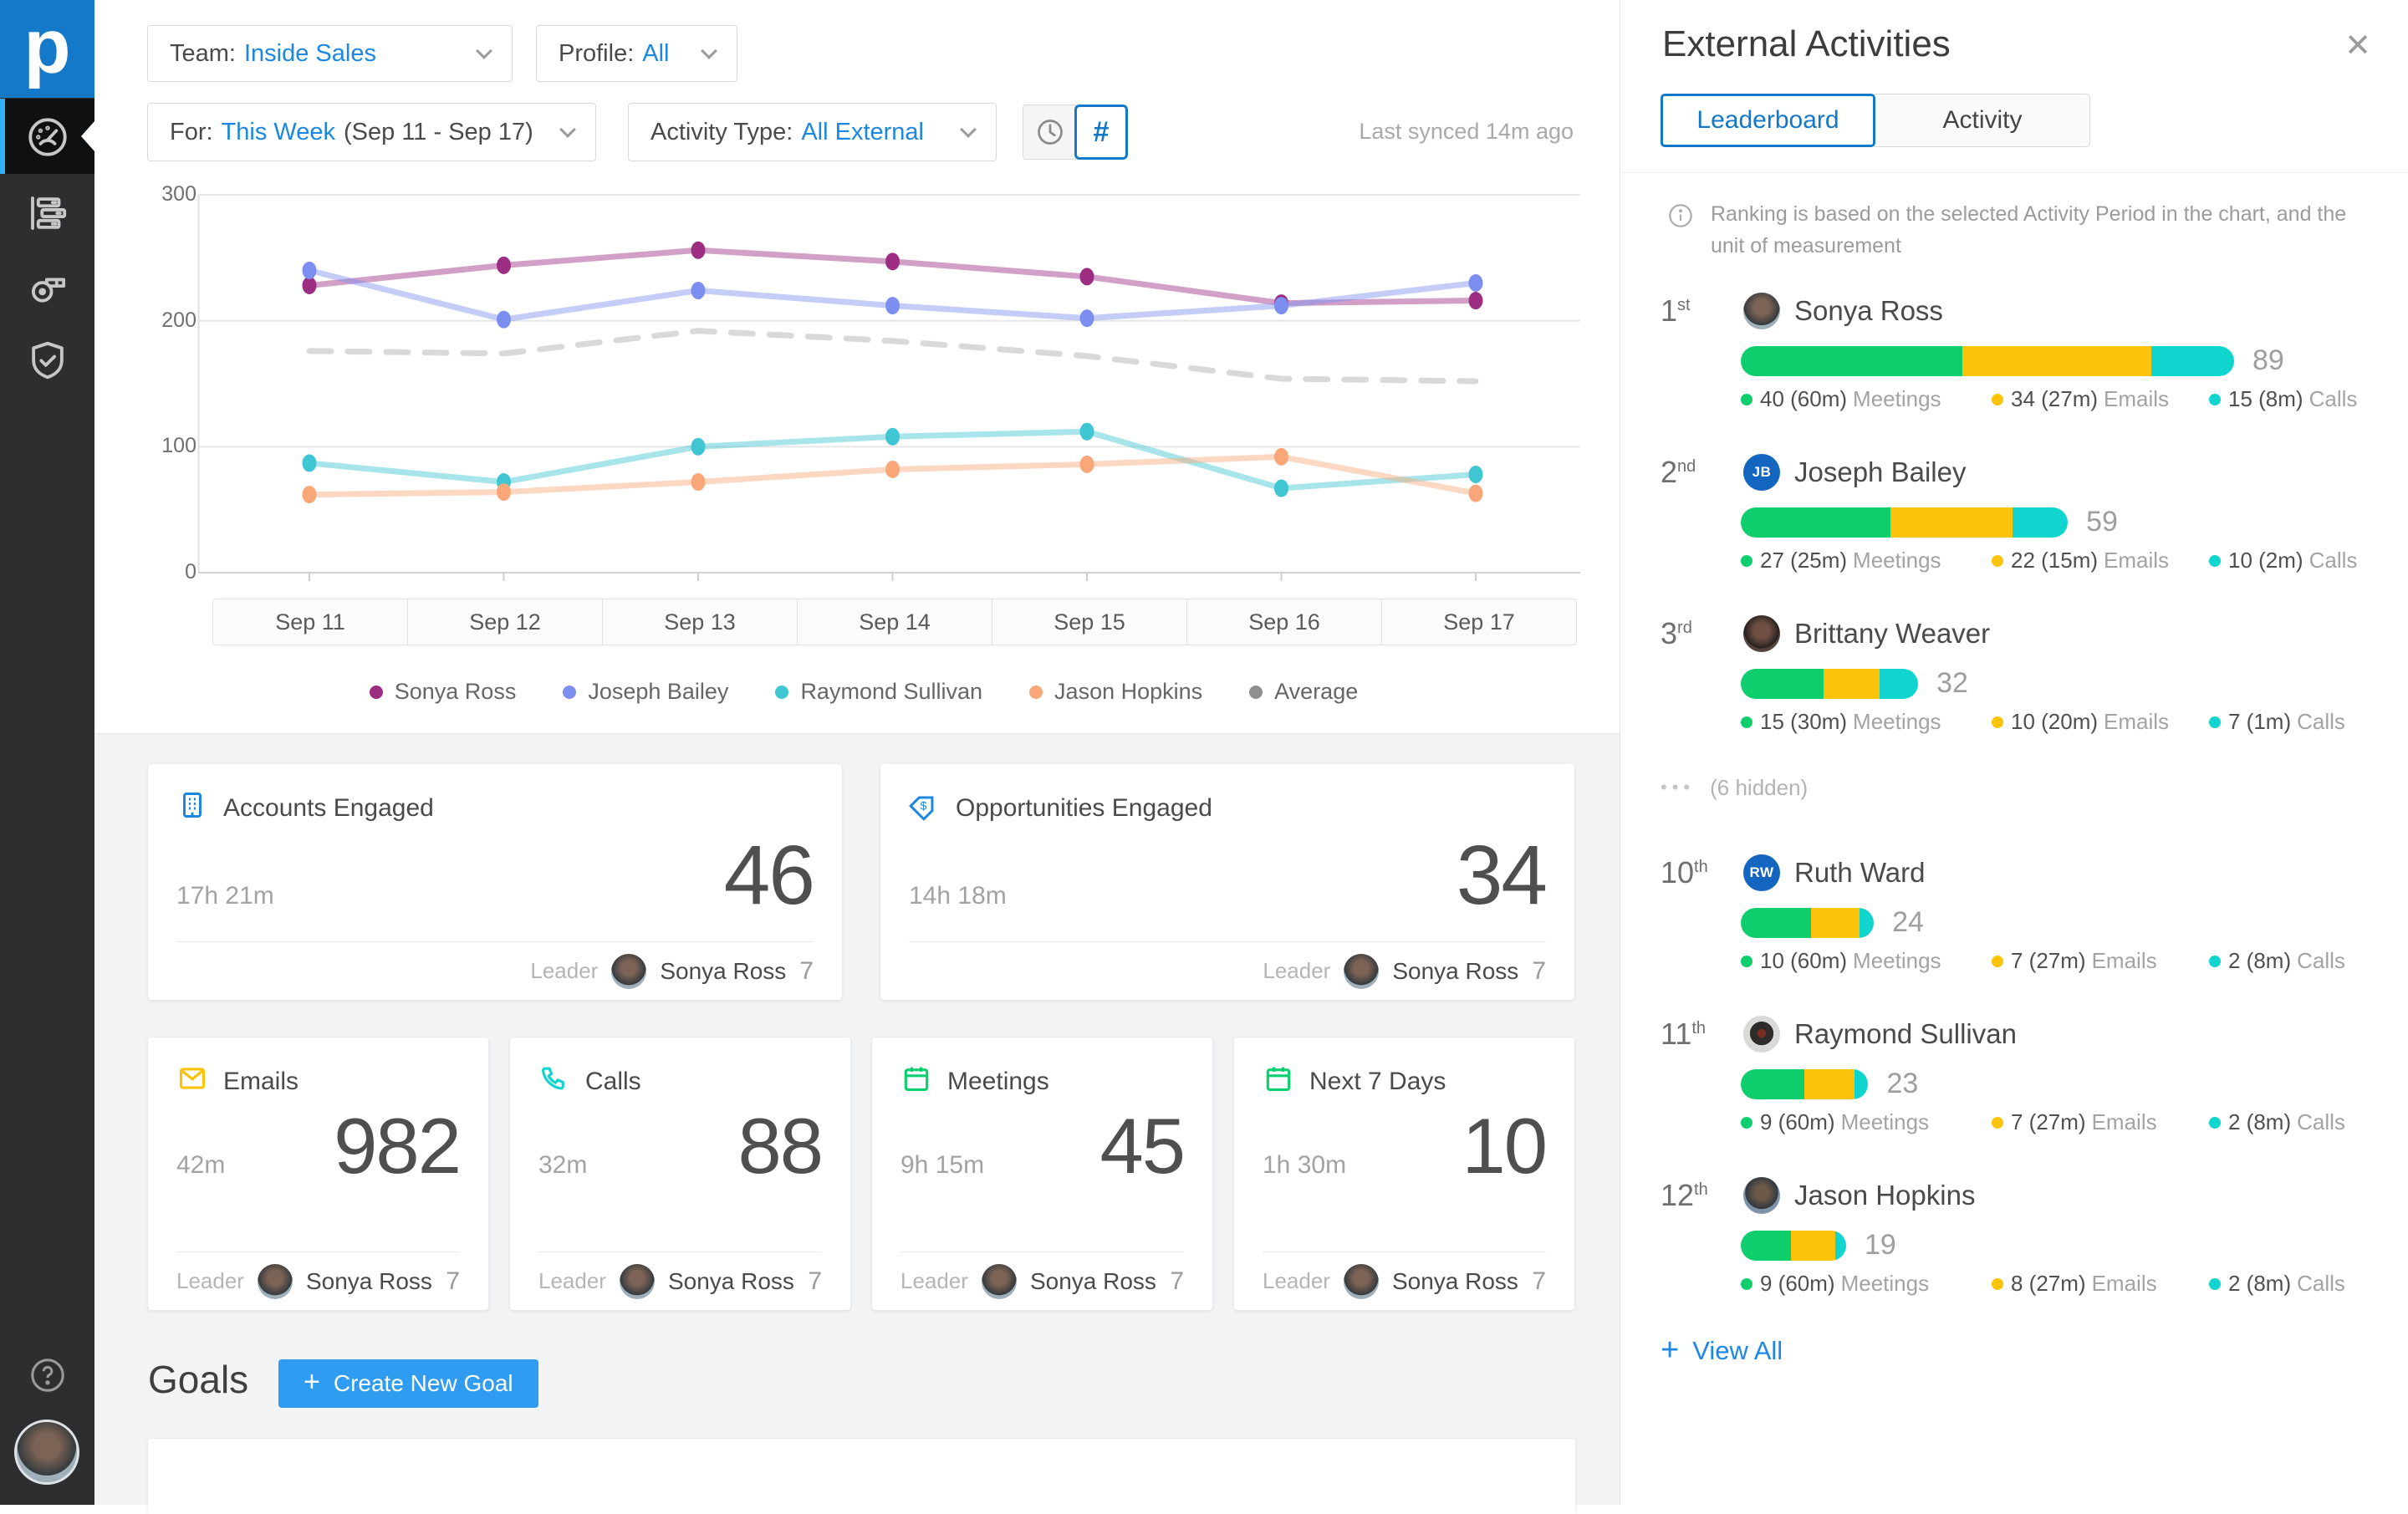  I want to click on person-name: Raymond Sullivan, so click(1906, 1033).